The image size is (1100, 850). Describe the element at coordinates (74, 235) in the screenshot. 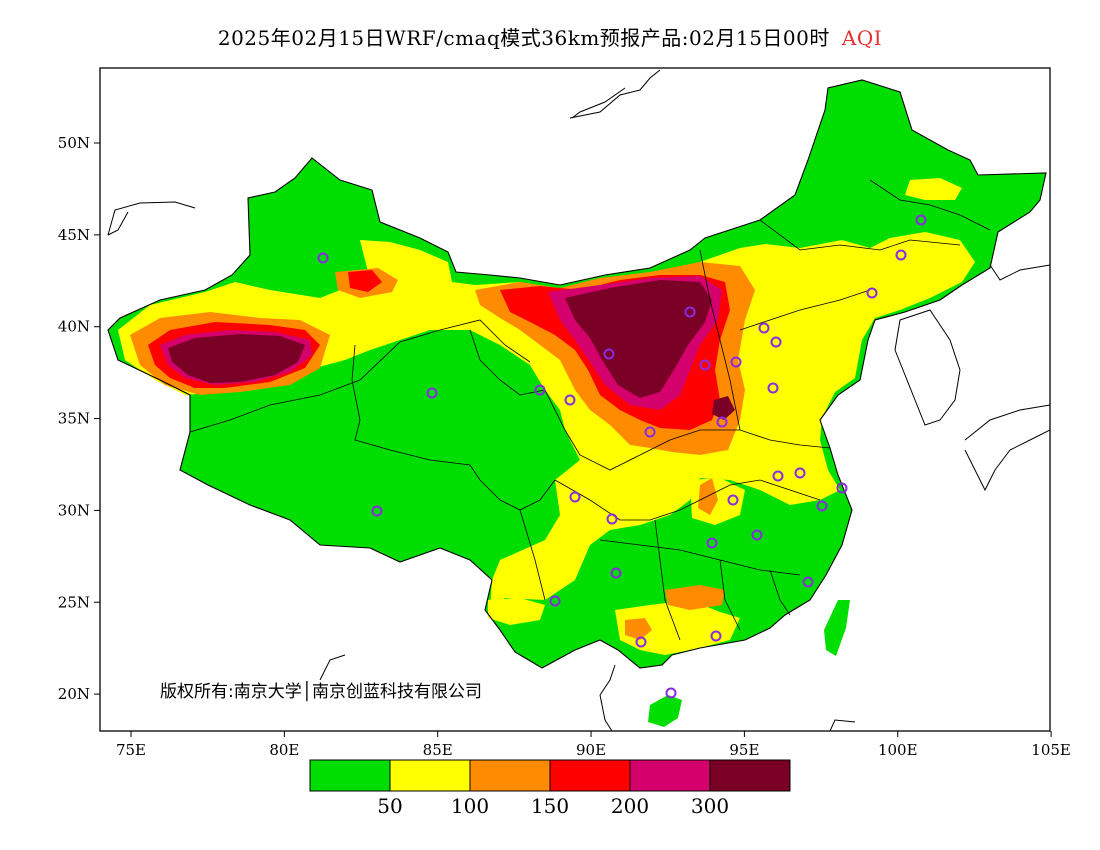

I see `y-tick-label: 45N` at that location.